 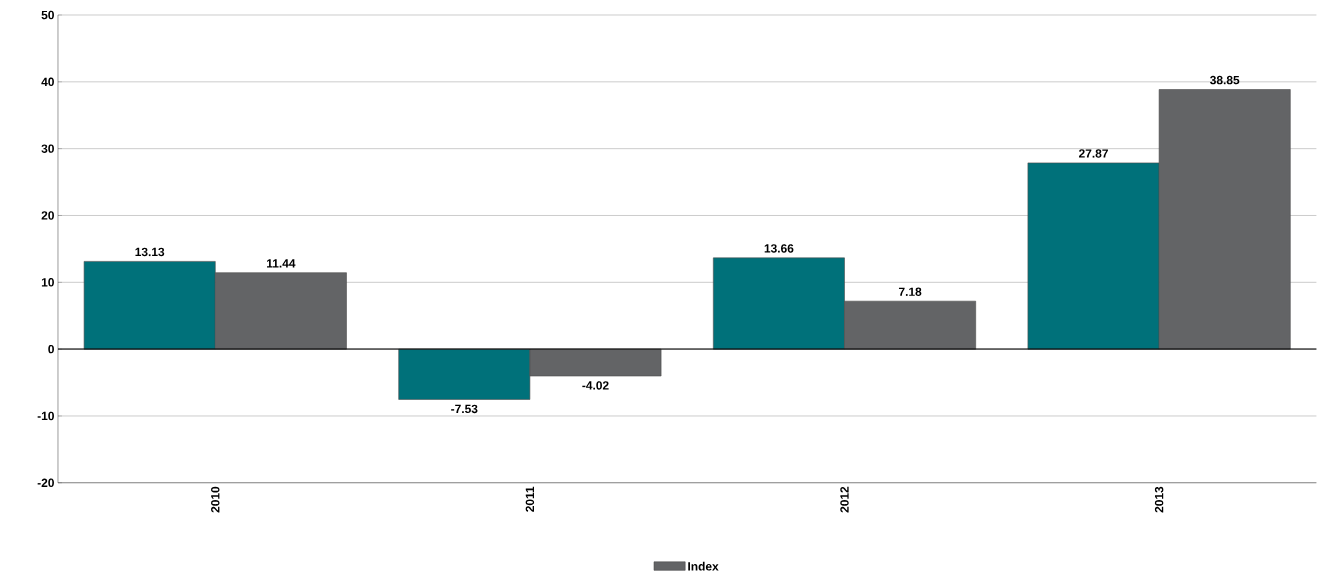 What do you see at coordinates (51, 349) in the screenshot?
I see `y-tick-label: 0` at bounding box center [51, 349].